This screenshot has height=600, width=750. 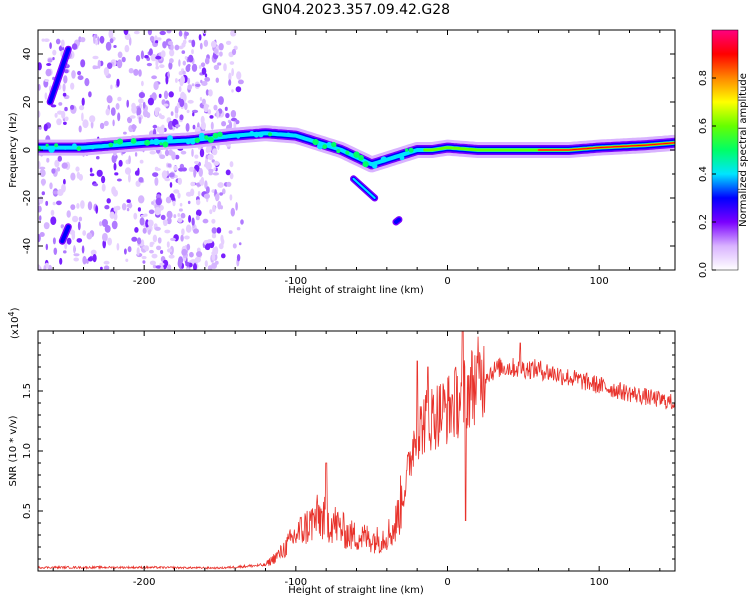 I want to click on svg-text: (x104), so click(x=14, y=323).